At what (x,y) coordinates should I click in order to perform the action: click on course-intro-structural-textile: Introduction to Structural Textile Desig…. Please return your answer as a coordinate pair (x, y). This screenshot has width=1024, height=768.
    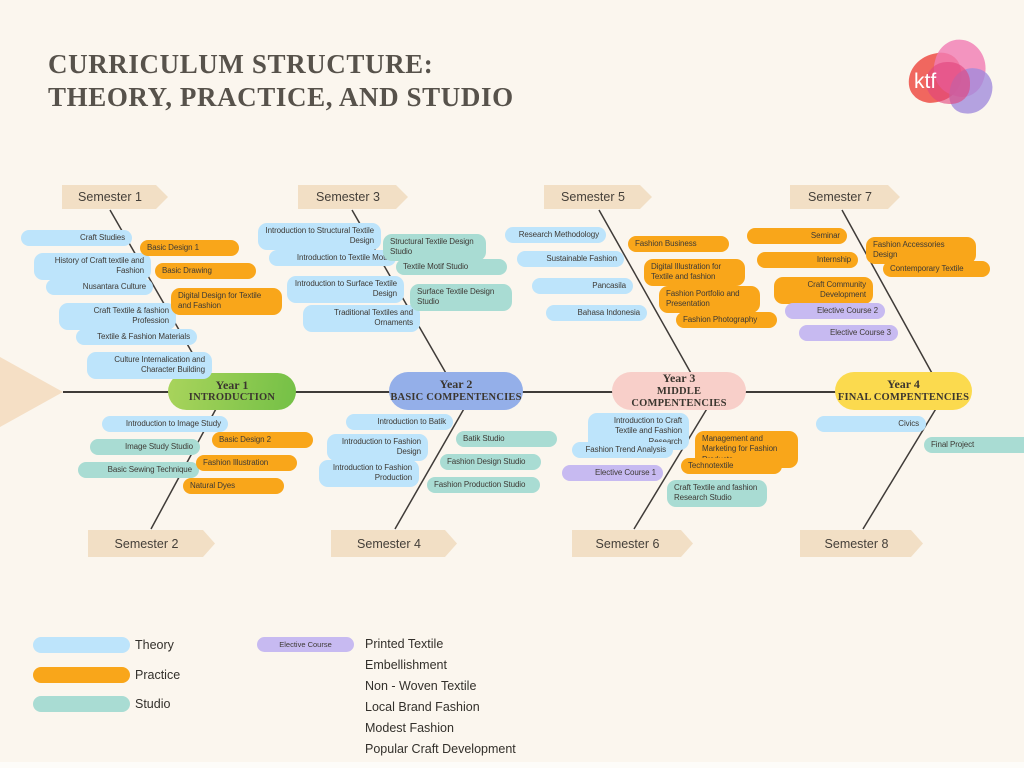
    Looking at the image, I should click on (319, 236).